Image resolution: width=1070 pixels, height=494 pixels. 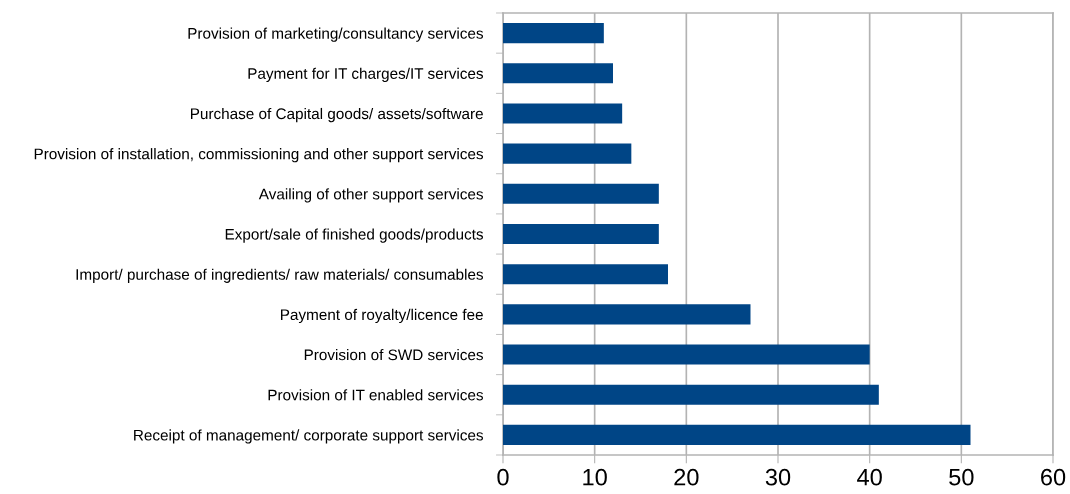 I want to click on x-tick-label: 0, so click(x=503, y=477).